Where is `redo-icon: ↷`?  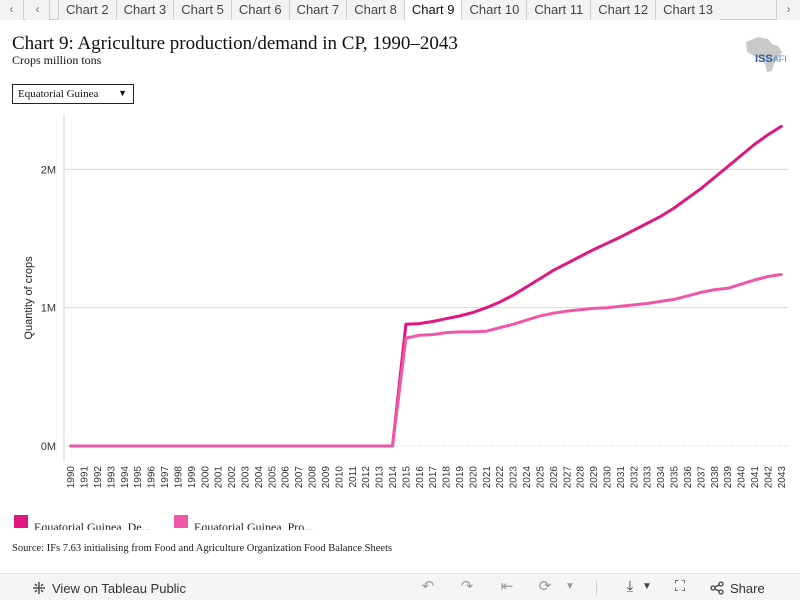 redo-icon: ↷ is located at coordinates (467, 586).